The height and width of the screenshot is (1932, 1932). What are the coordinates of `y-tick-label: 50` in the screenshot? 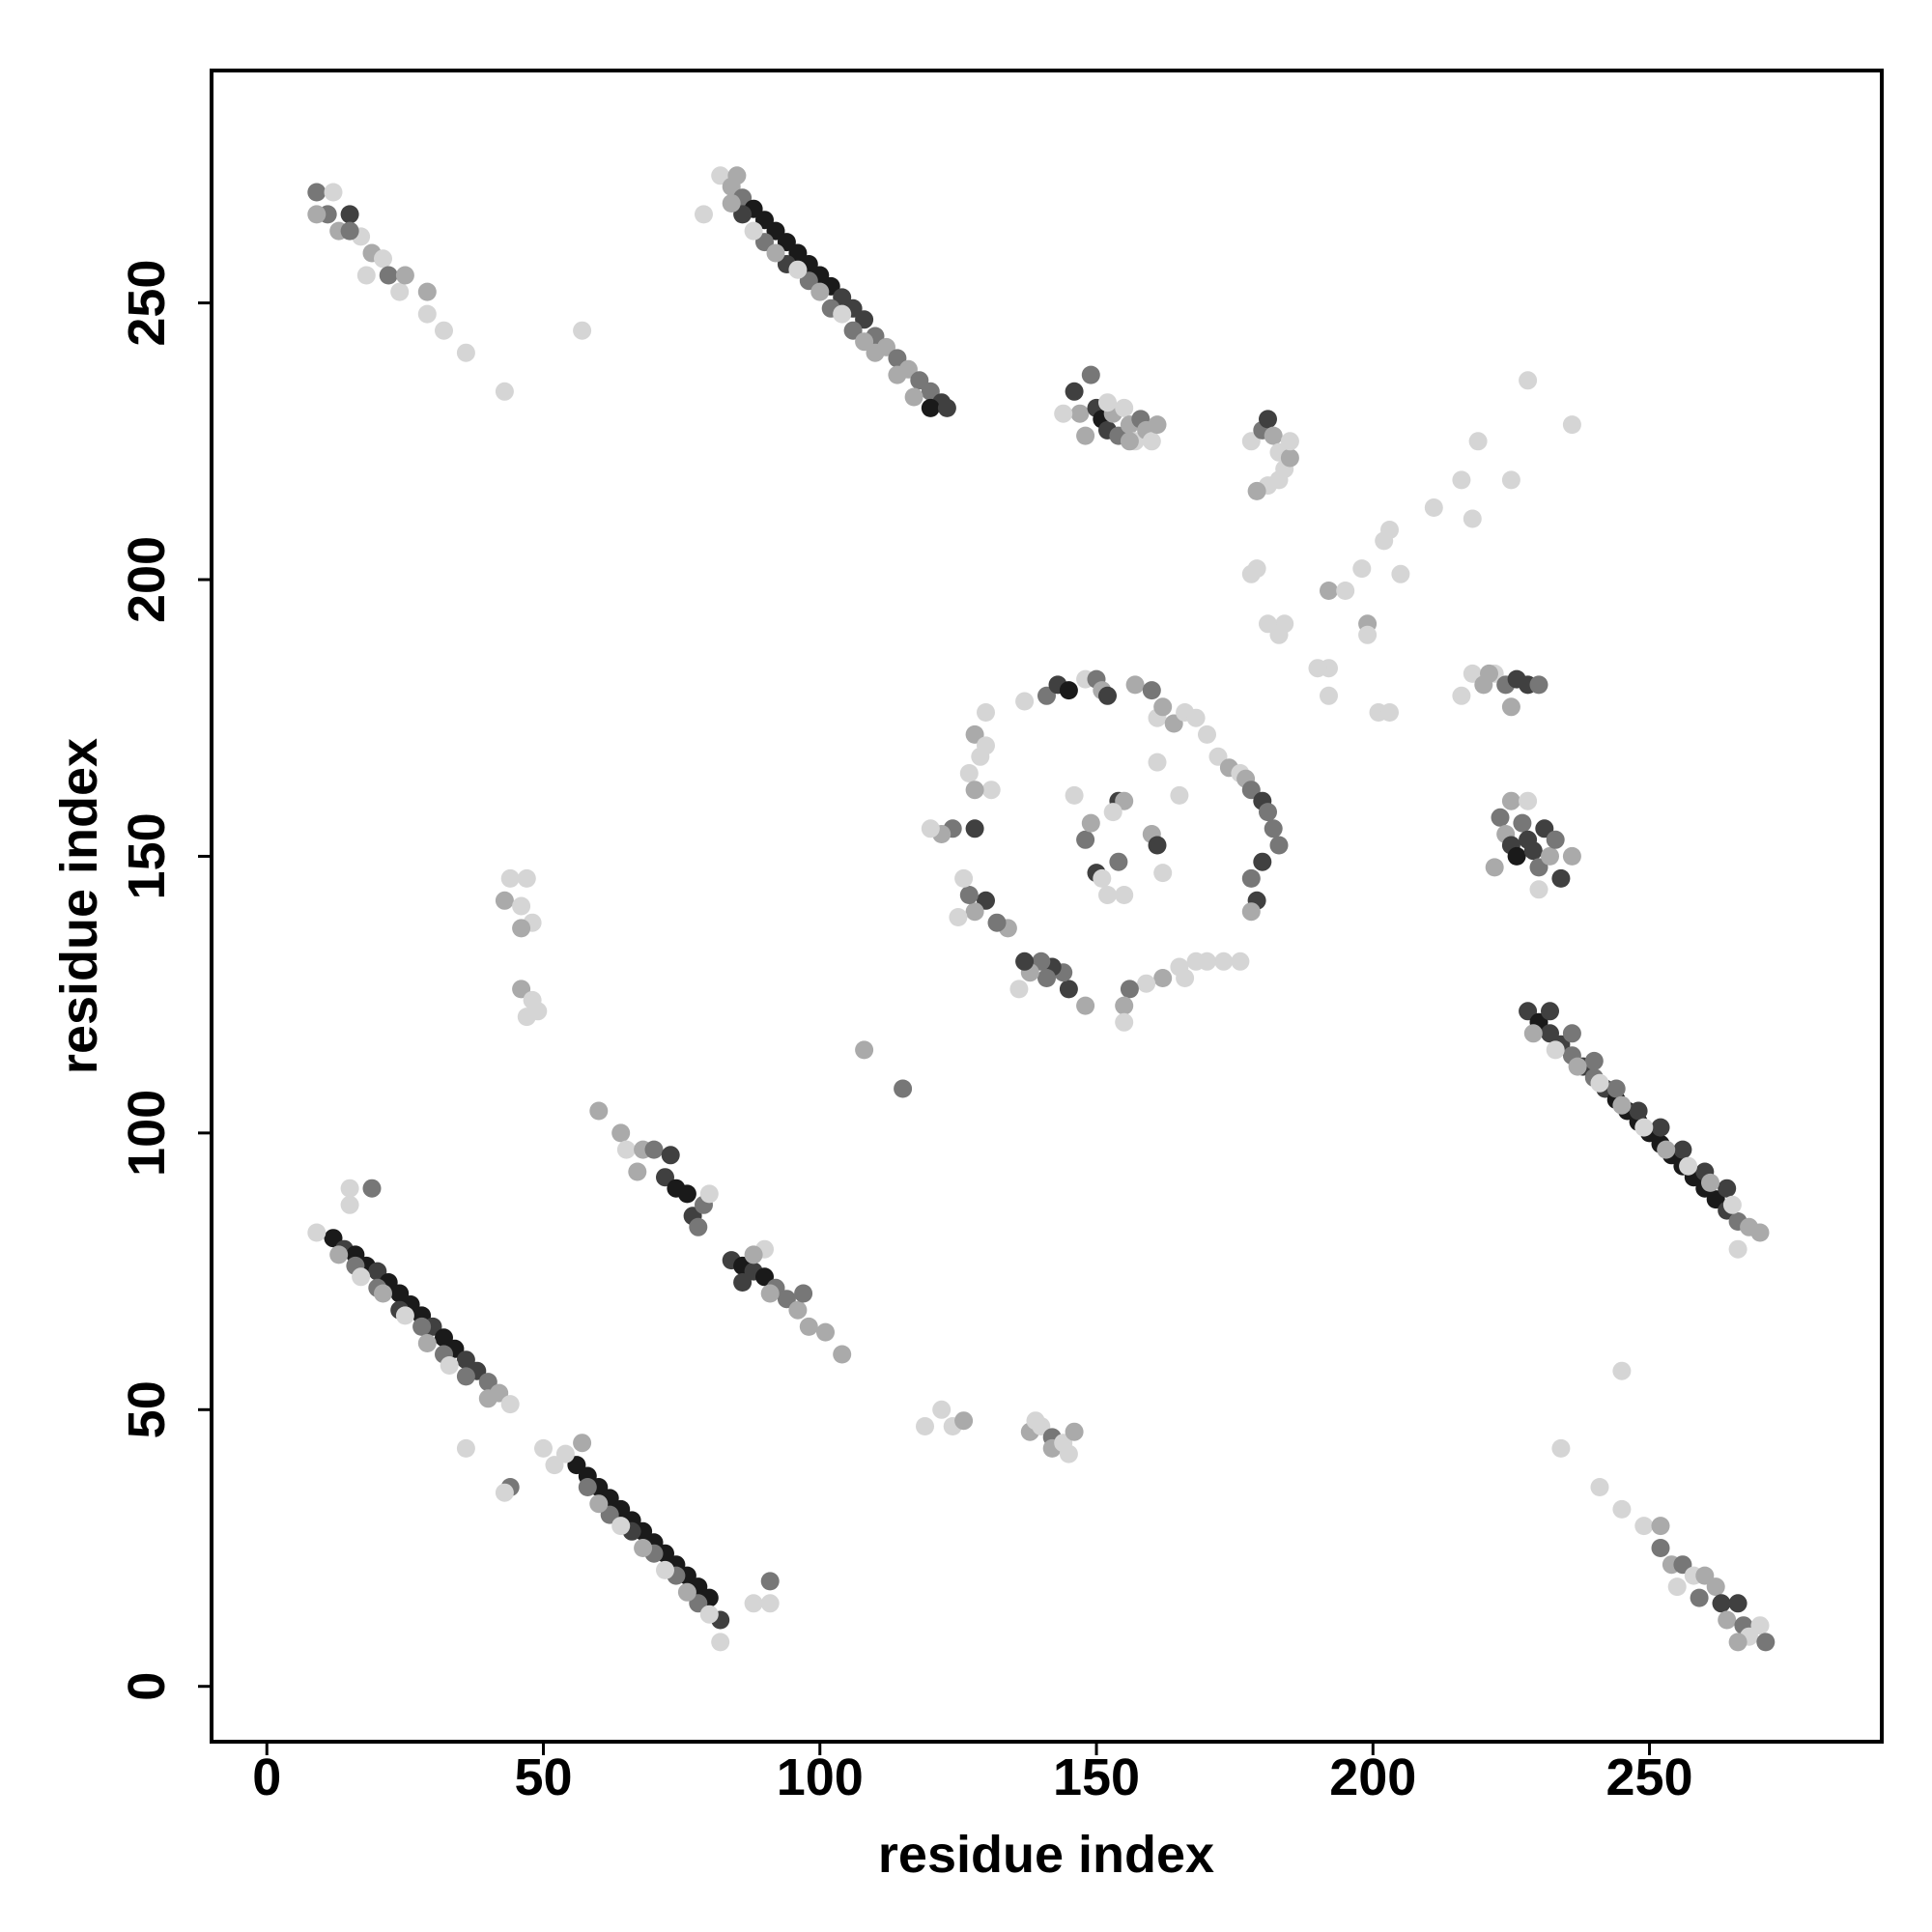 It's located at (147, 1409).